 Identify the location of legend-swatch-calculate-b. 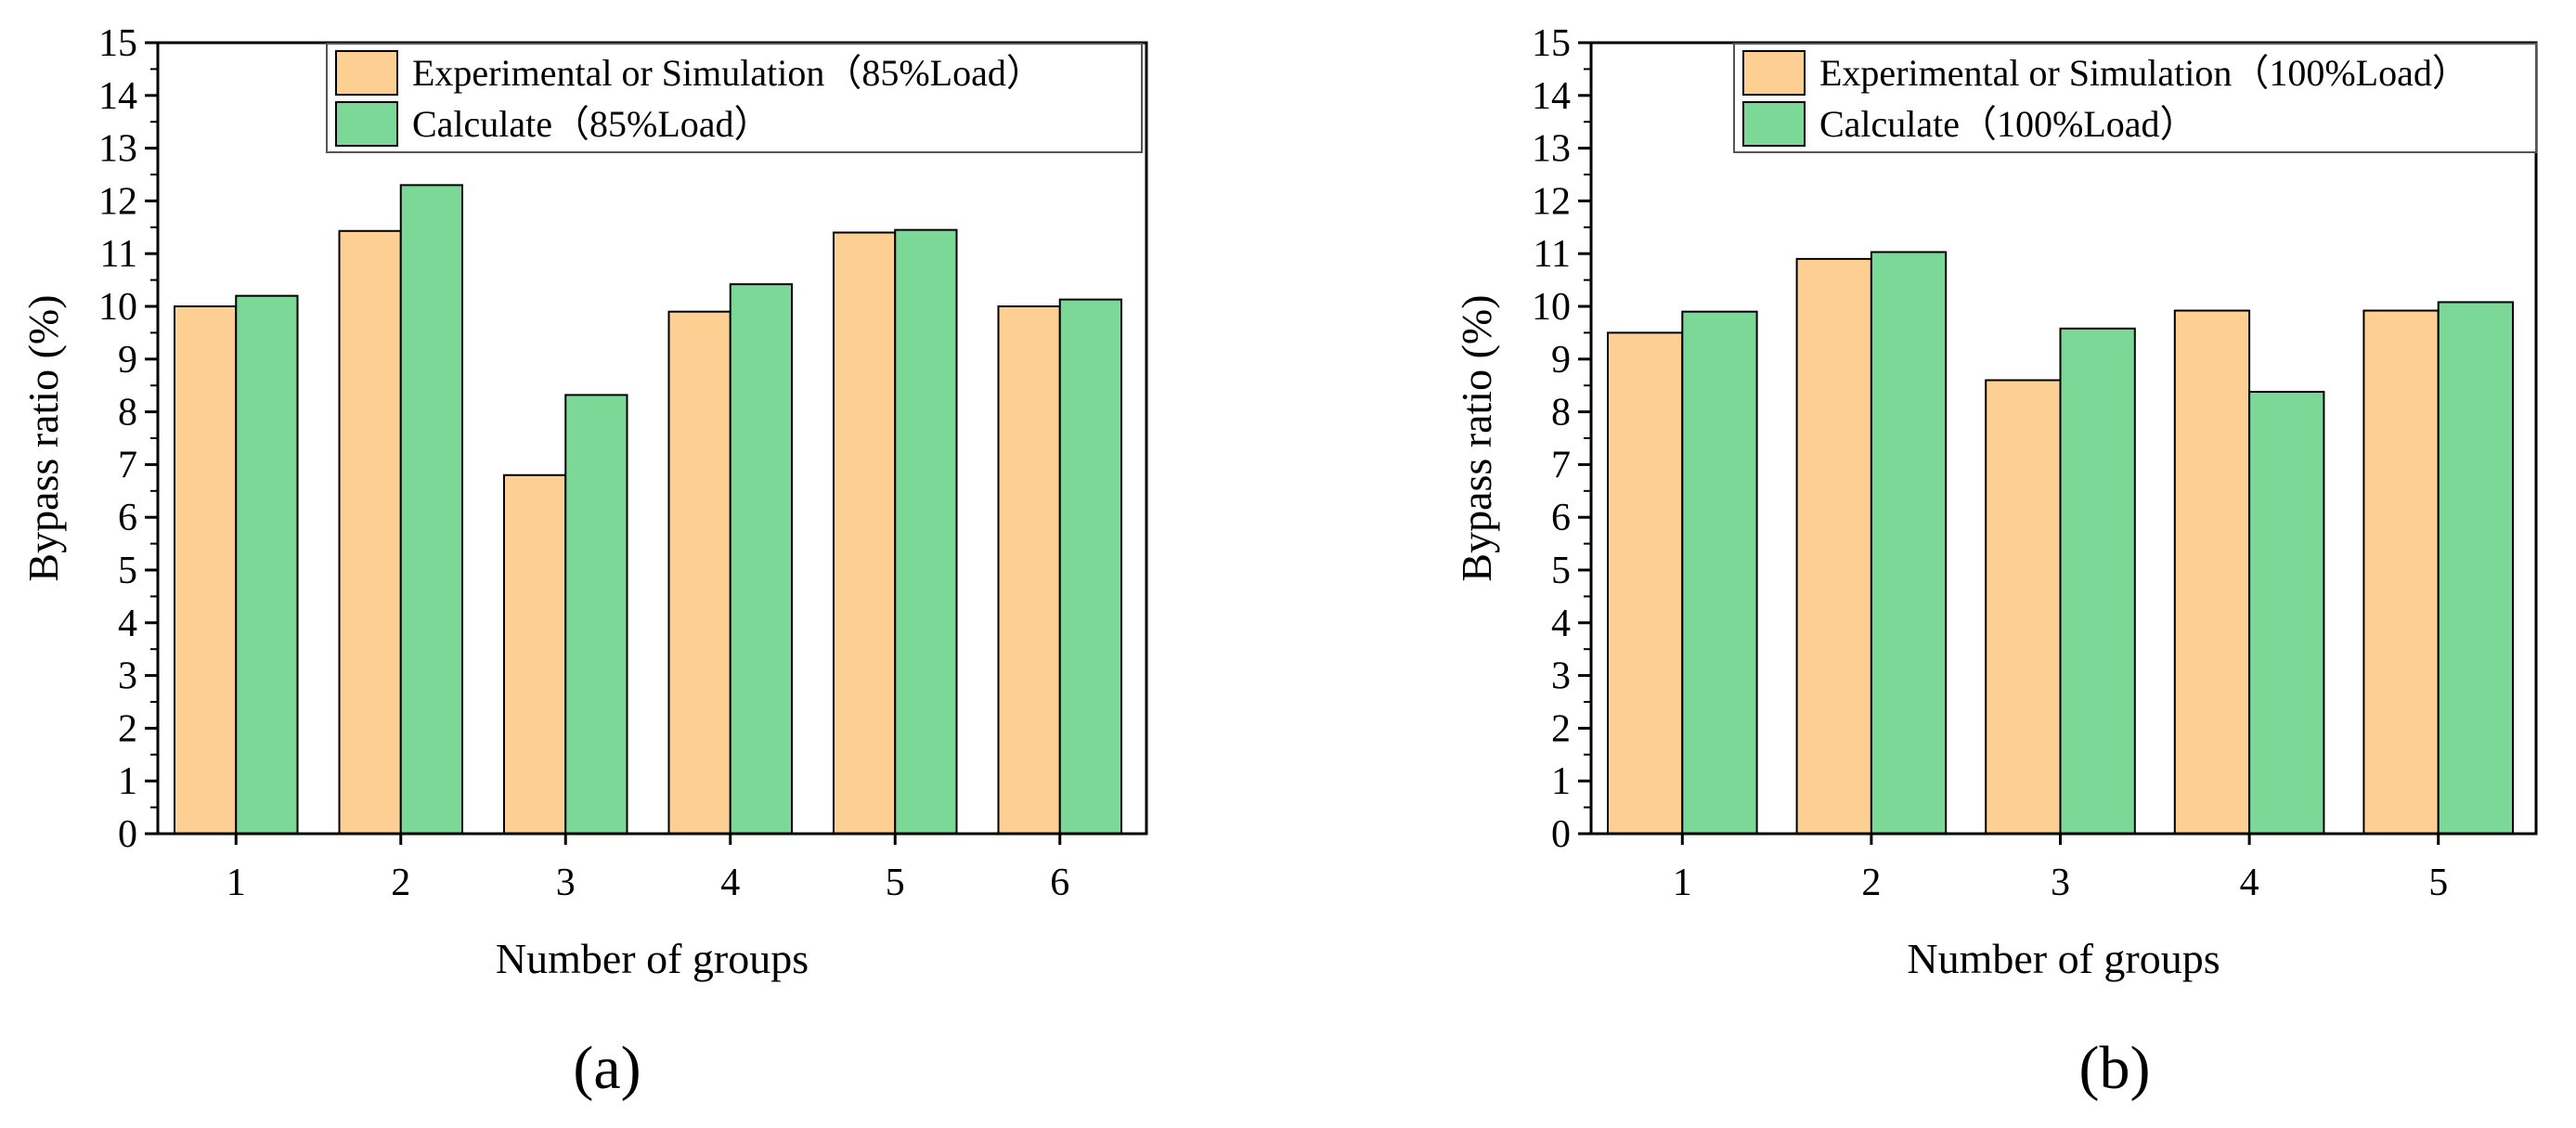
(1774, 124).